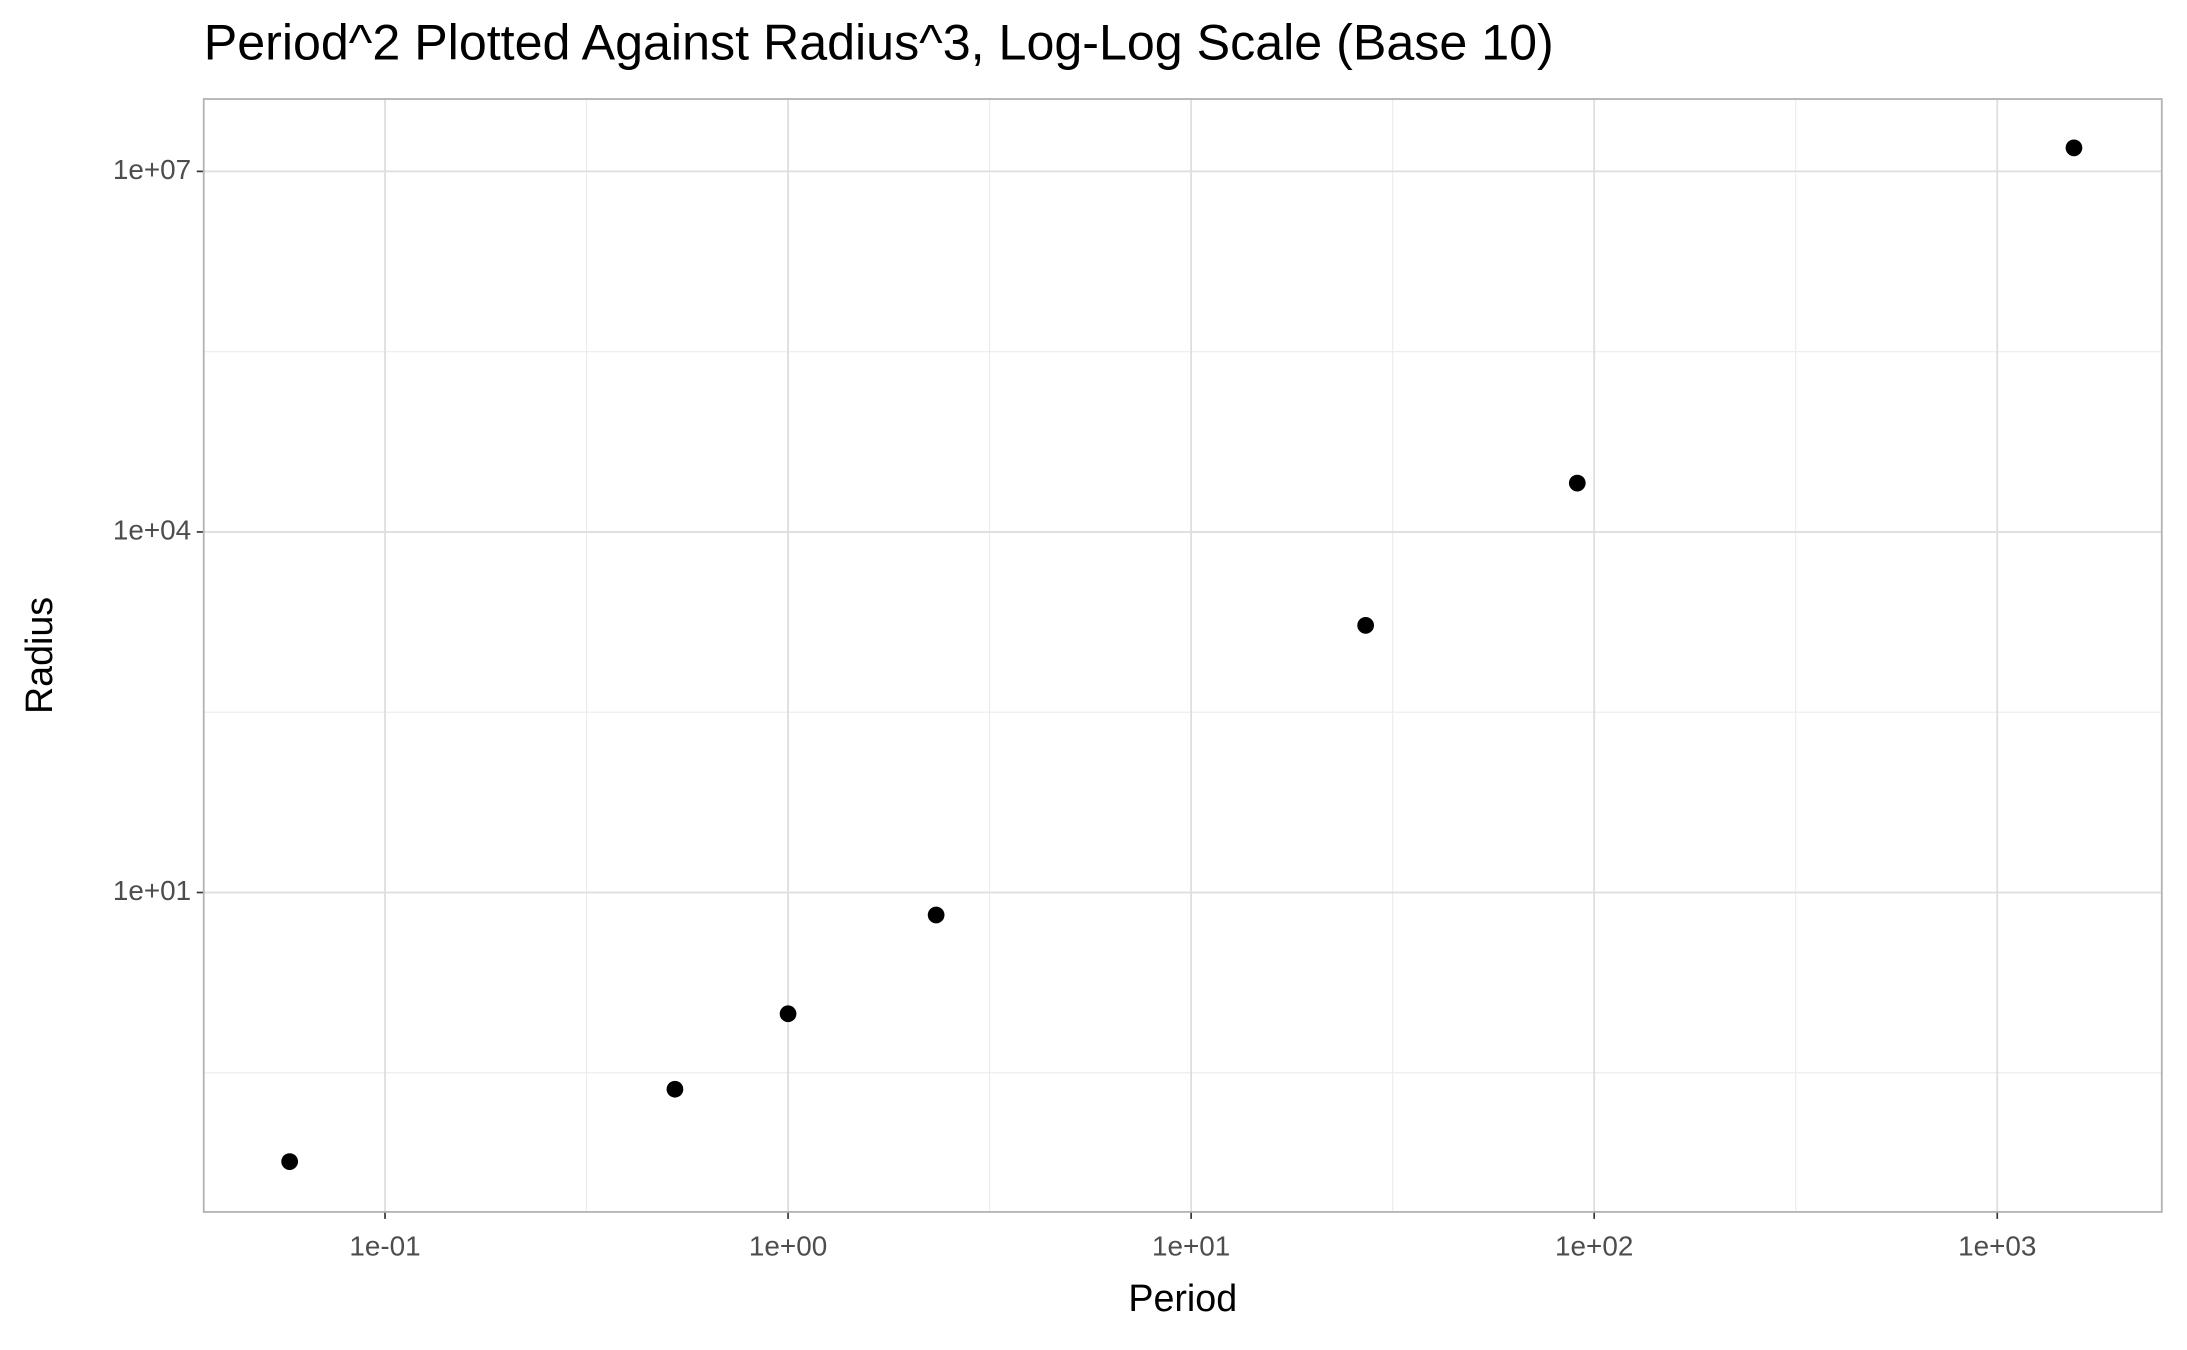 The image size is (2187, 1350). Describe the element at coordinates (152, 529) in the screenshot. I see `y-tick-label: 1e+04` at that location.